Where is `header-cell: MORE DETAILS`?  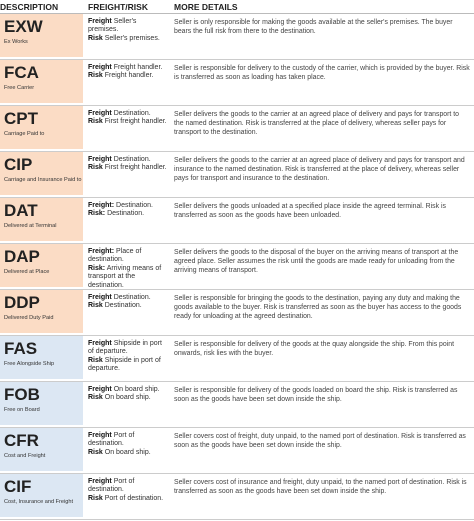
header-cell: MORE DETAILS is located at coordinates (206, 6).